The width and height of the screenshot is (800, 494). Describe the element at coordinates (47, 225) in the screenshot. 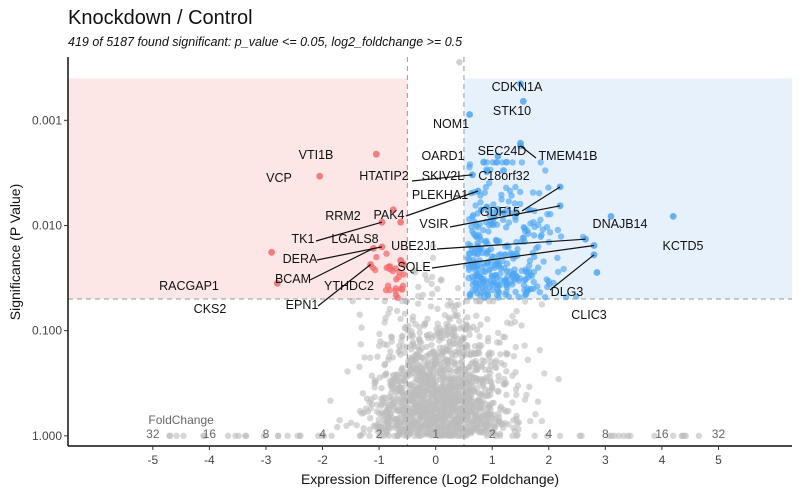

I see `y-tick-label: 0.010` at that location.